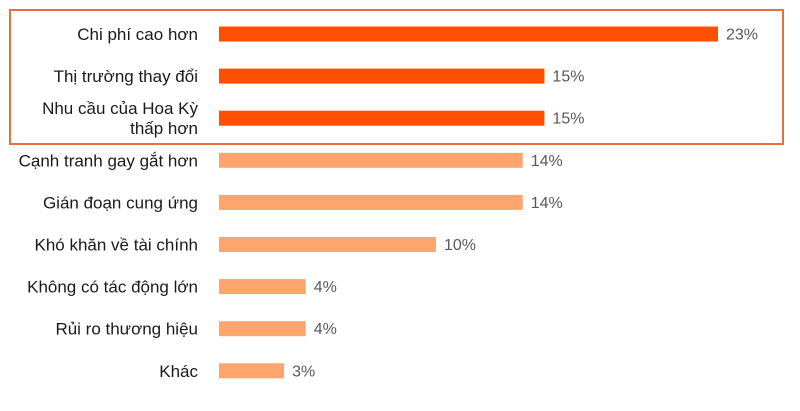 Image resolution: width=800 pixels, height=411 pixels. What do you see at coordinates (137, 34) in the screenshot?
I see `category-label-0: Chi phí cao hơn` at bounding box center [137, 34].